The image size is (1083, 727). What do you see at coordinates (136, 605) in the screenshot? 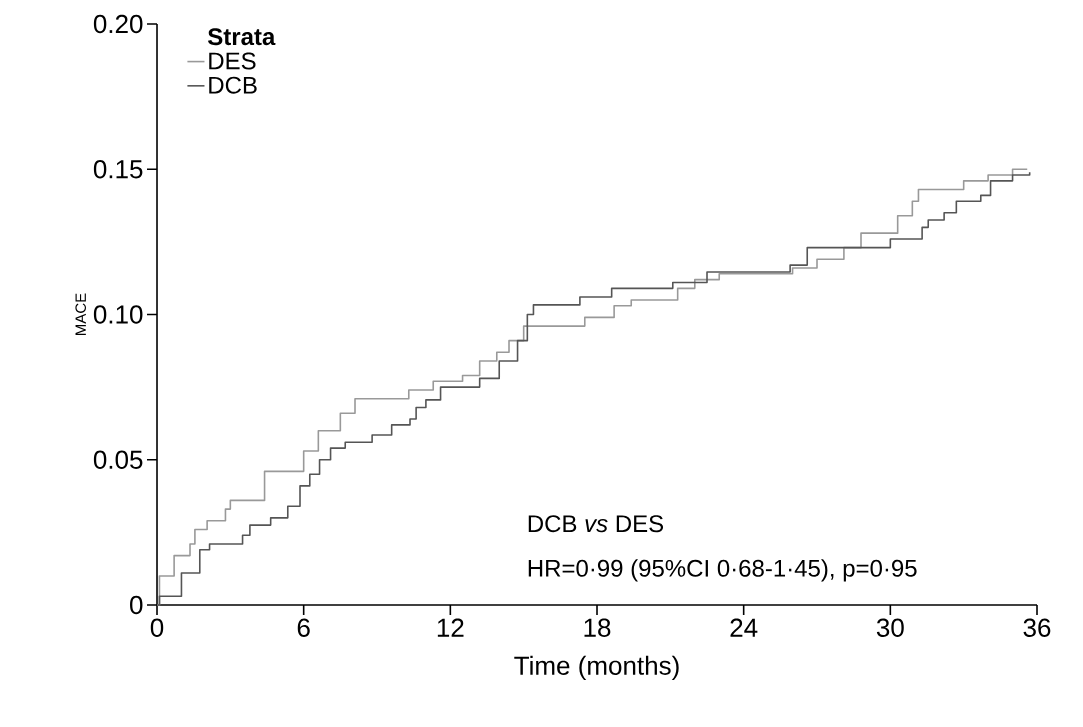
I see `y-tick-label: 0` at bounding box center [136, 605].